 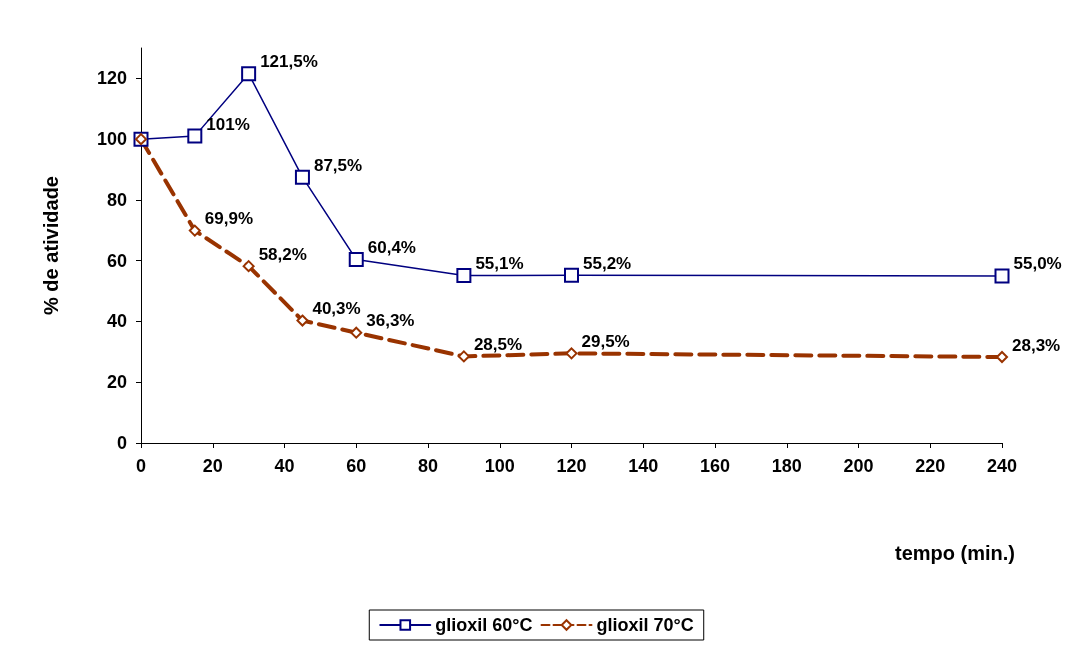 I want to click on x-tick-label: 120, so click(x=571, y=466).